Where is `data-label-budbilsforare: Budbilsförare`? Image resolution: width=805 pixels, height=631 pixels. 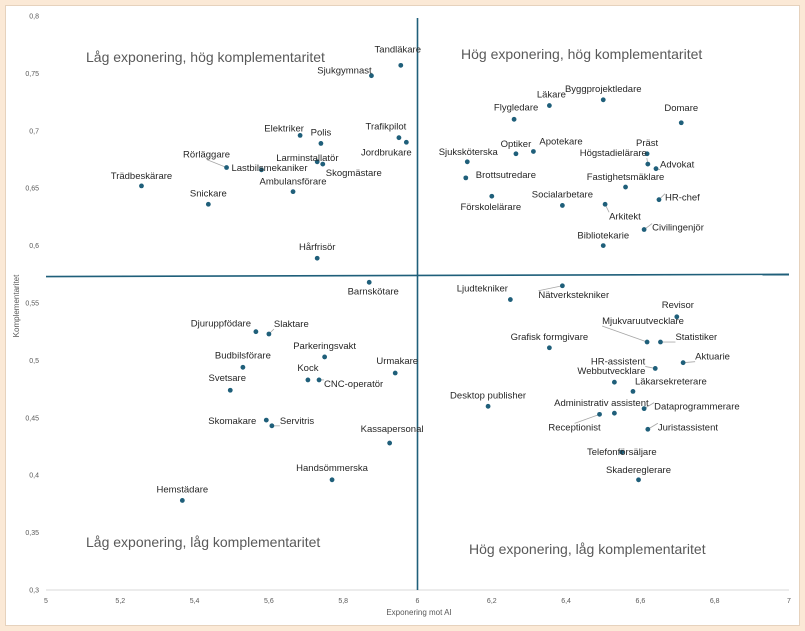 data-label-budbilsforare: Budbilsförare is located at coordinates (243, 355).